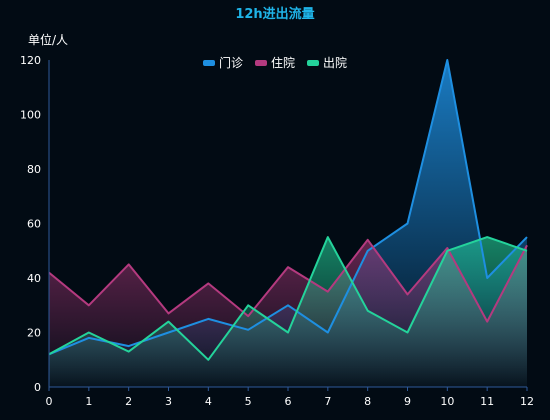 This screenshot has width=550, height=420. I want to click on y-tick-label: 40, so click(34, 278).